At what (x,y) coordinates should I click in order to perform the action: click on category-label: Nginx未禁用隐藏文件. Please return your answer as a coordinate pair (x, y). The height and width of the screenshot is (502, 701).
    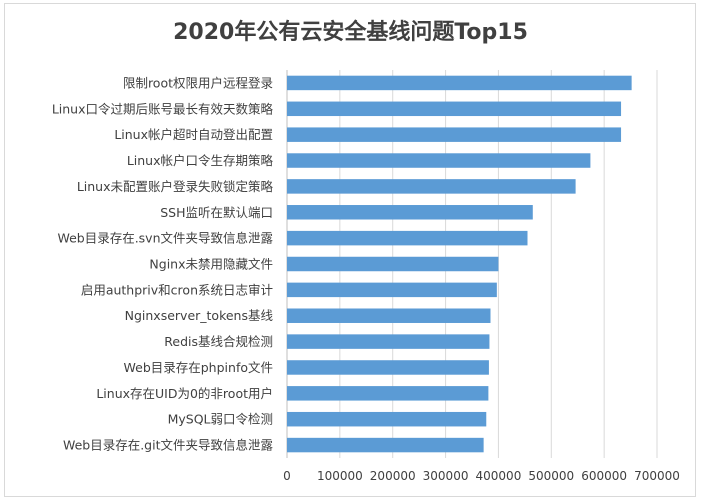
    Looking at the image, I should click on (211, 264).